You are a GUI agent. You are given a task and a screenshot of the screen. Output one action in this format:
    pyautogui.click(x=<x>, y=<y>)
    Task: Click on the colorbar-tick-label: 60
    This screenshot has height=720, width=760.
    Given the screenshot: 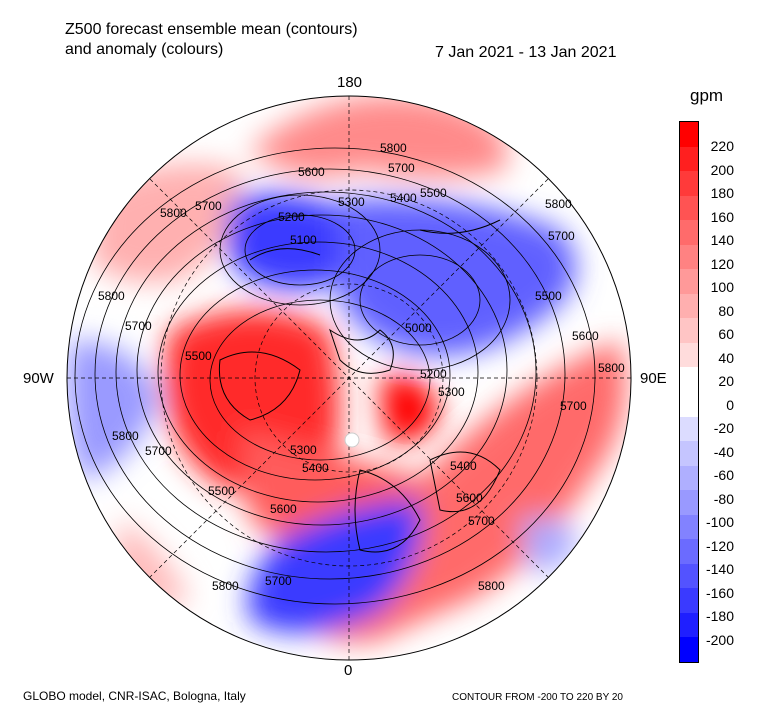 What is the action you would take?
    pyautogui.click(x=726, y=334)
    